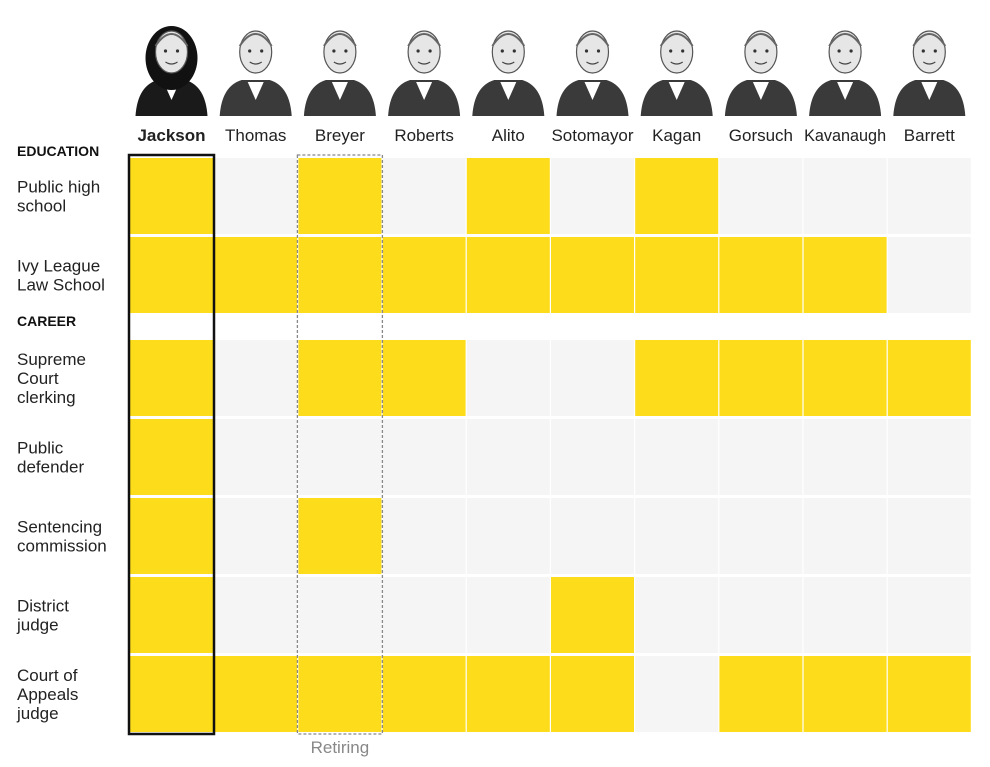  What do you see at coordinates (340, 135) in the screenshot?
I see `column-label-breyer: Breyer` at bounding box center [340, 135].